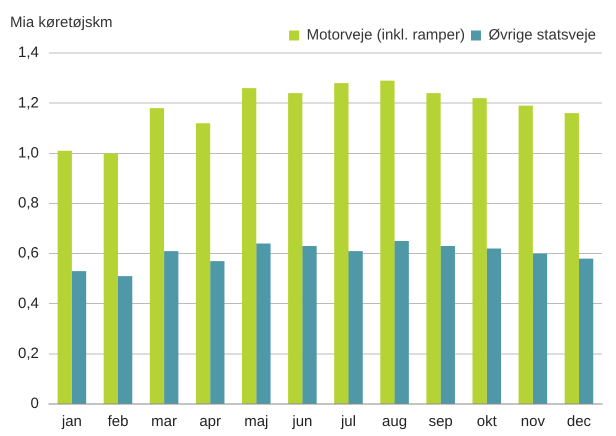 Image resolution: width=616 pixels, height=436 pixels. Describe the element at coordinates (533, 421) in the screenshot. I see `x-tick-label: nov` at that location.